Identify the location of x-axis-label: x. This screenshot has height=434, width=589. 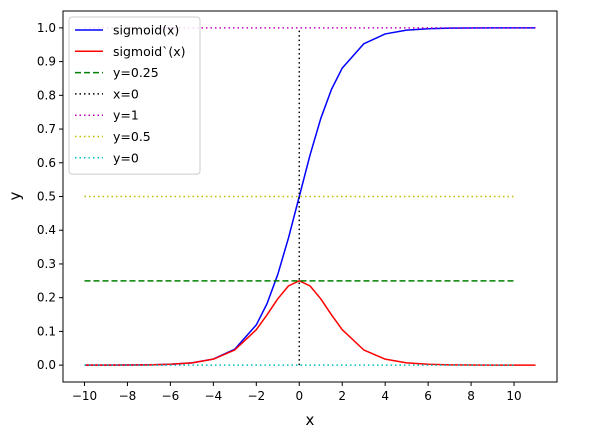
(310, 420).